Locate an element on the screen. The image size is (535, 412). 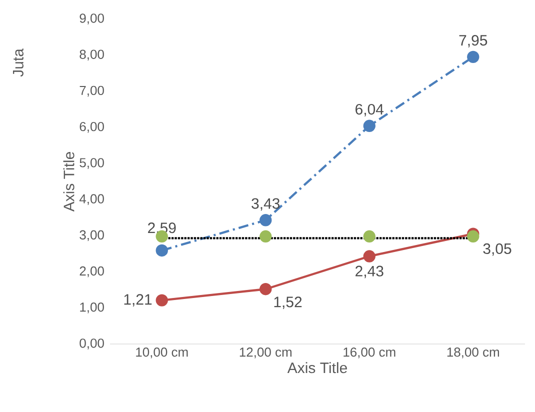
data-label: 1,52 is located at coordinates (288, 303).